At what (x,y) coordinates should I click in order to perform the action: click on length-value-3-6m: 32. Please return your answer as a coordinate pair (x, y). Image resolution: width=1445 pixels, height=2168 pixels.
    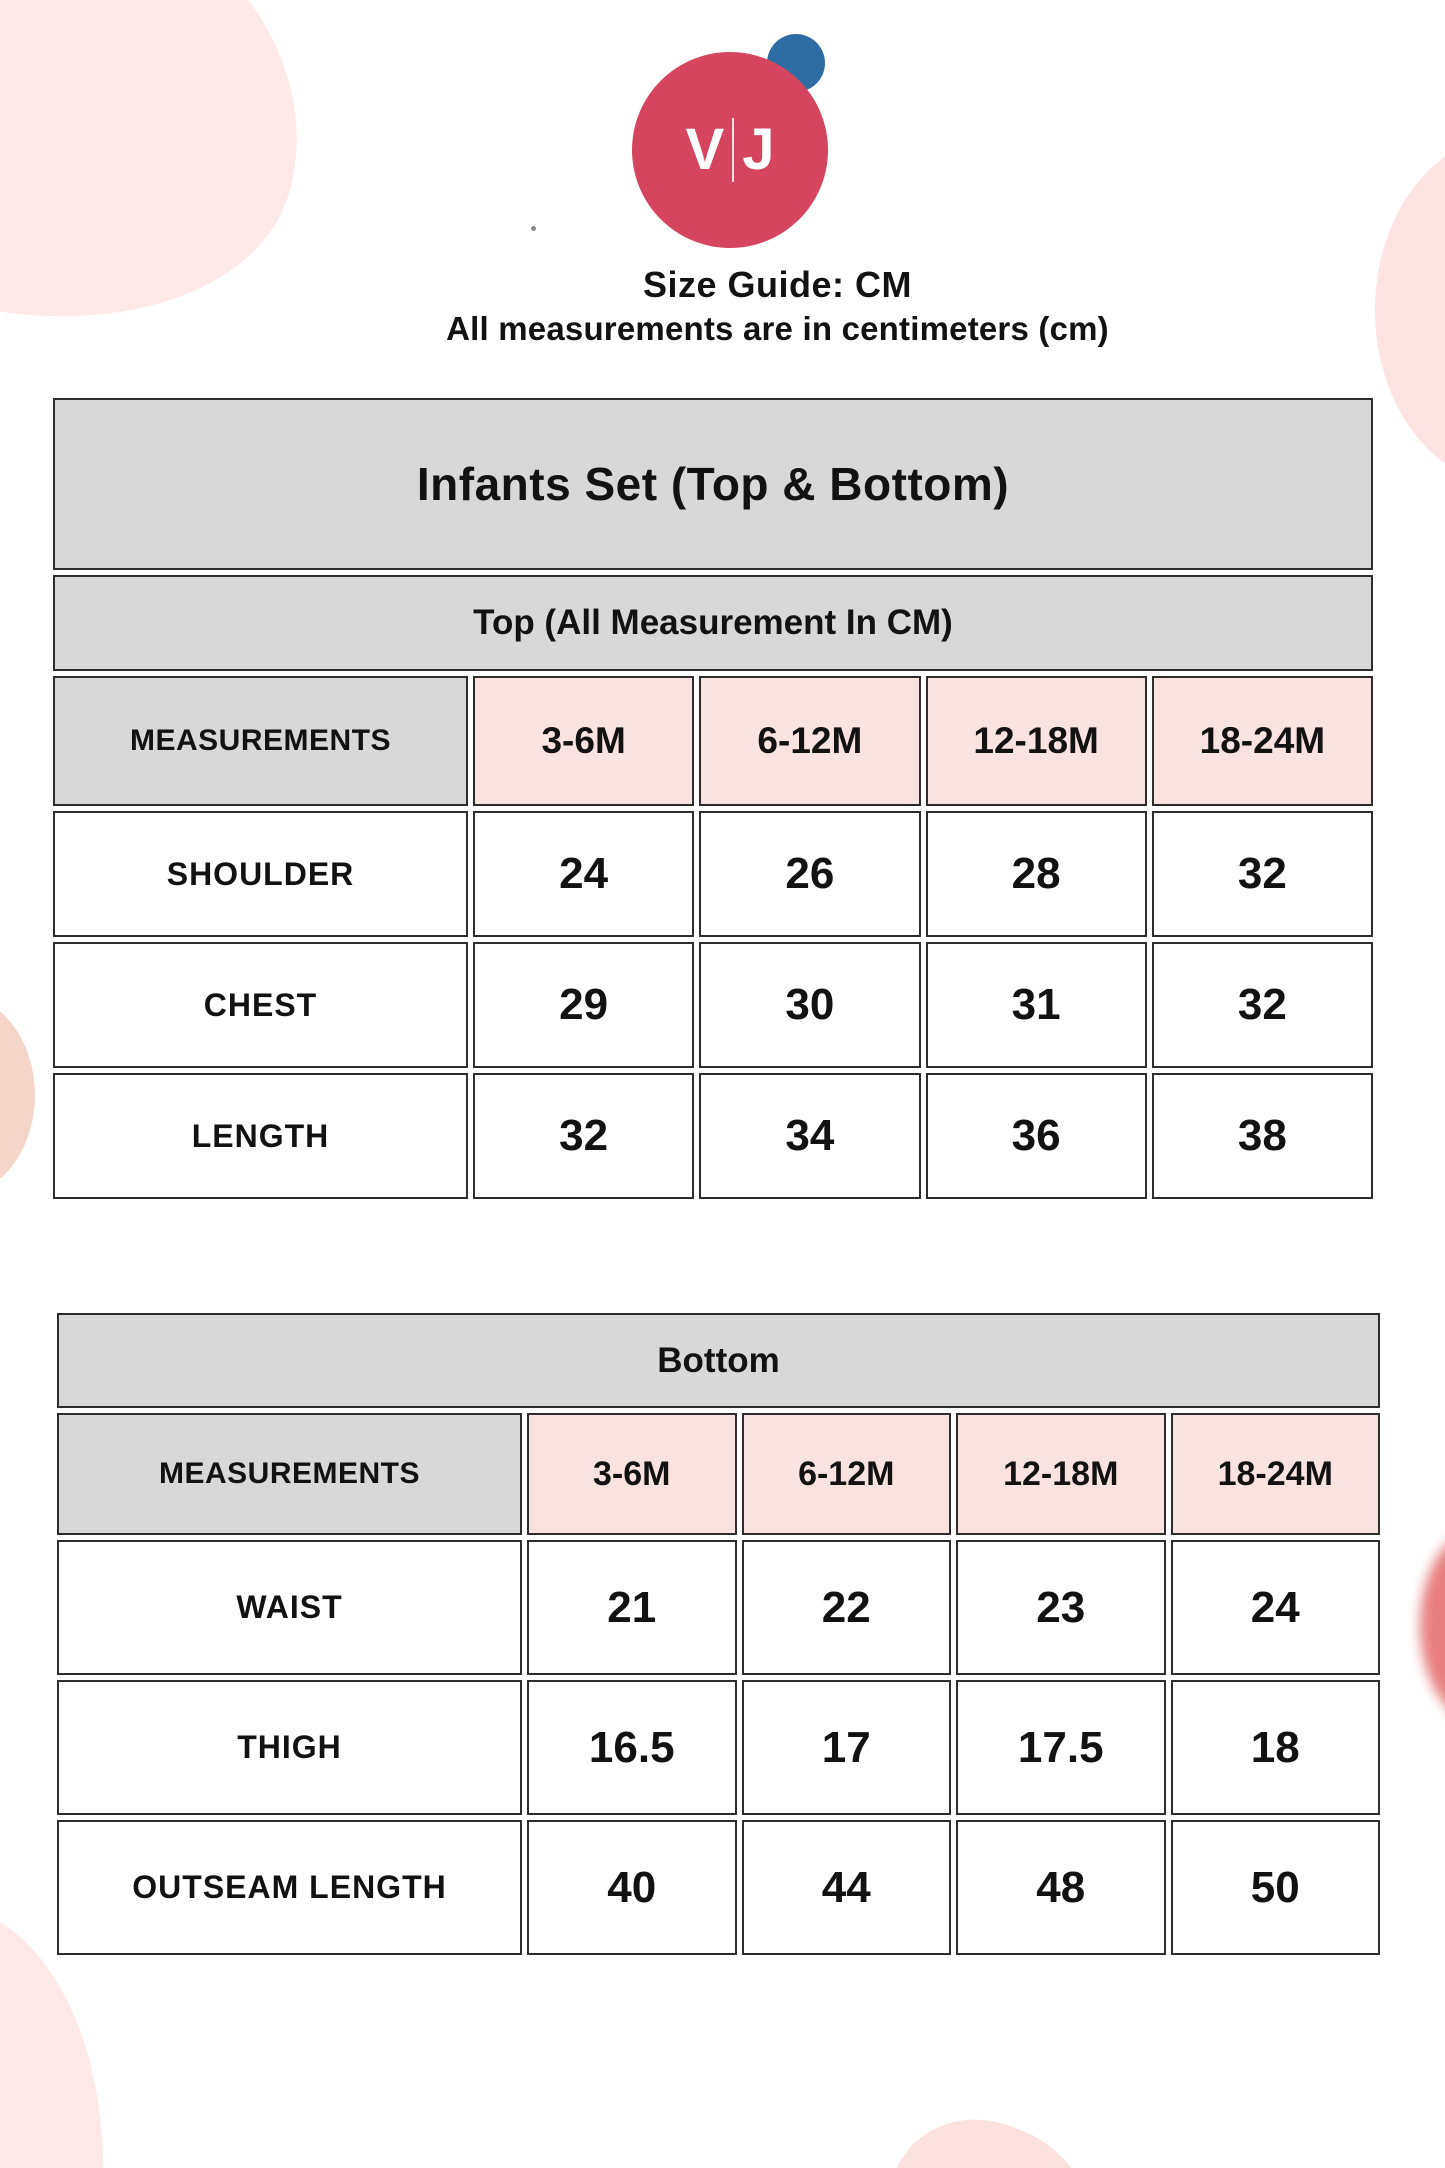
    Looking at the image, I should click on (584, 1136).